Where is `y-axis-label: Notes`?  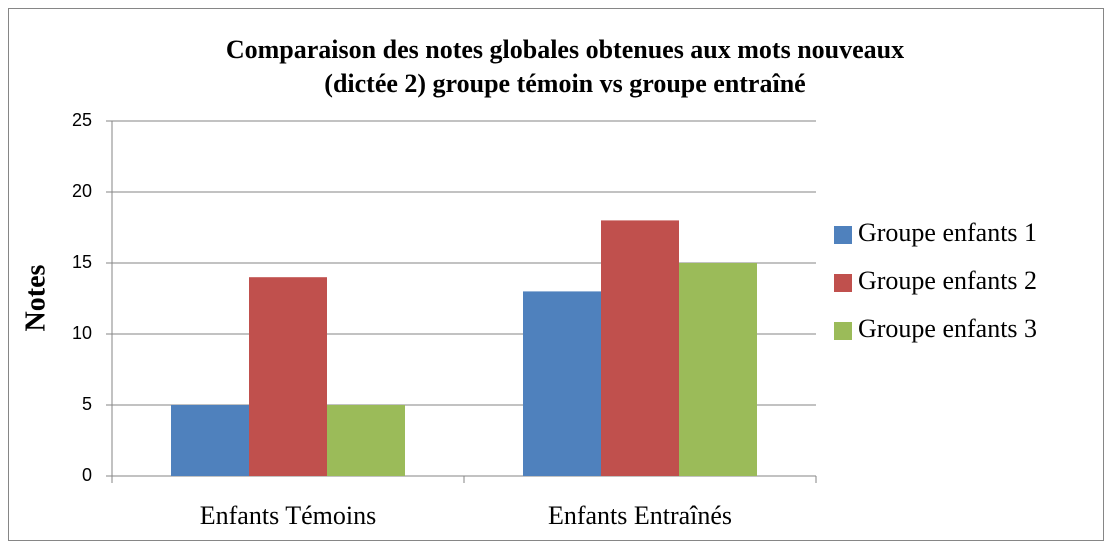
y-axis-label: Notes is located at coordinates (35, 297).